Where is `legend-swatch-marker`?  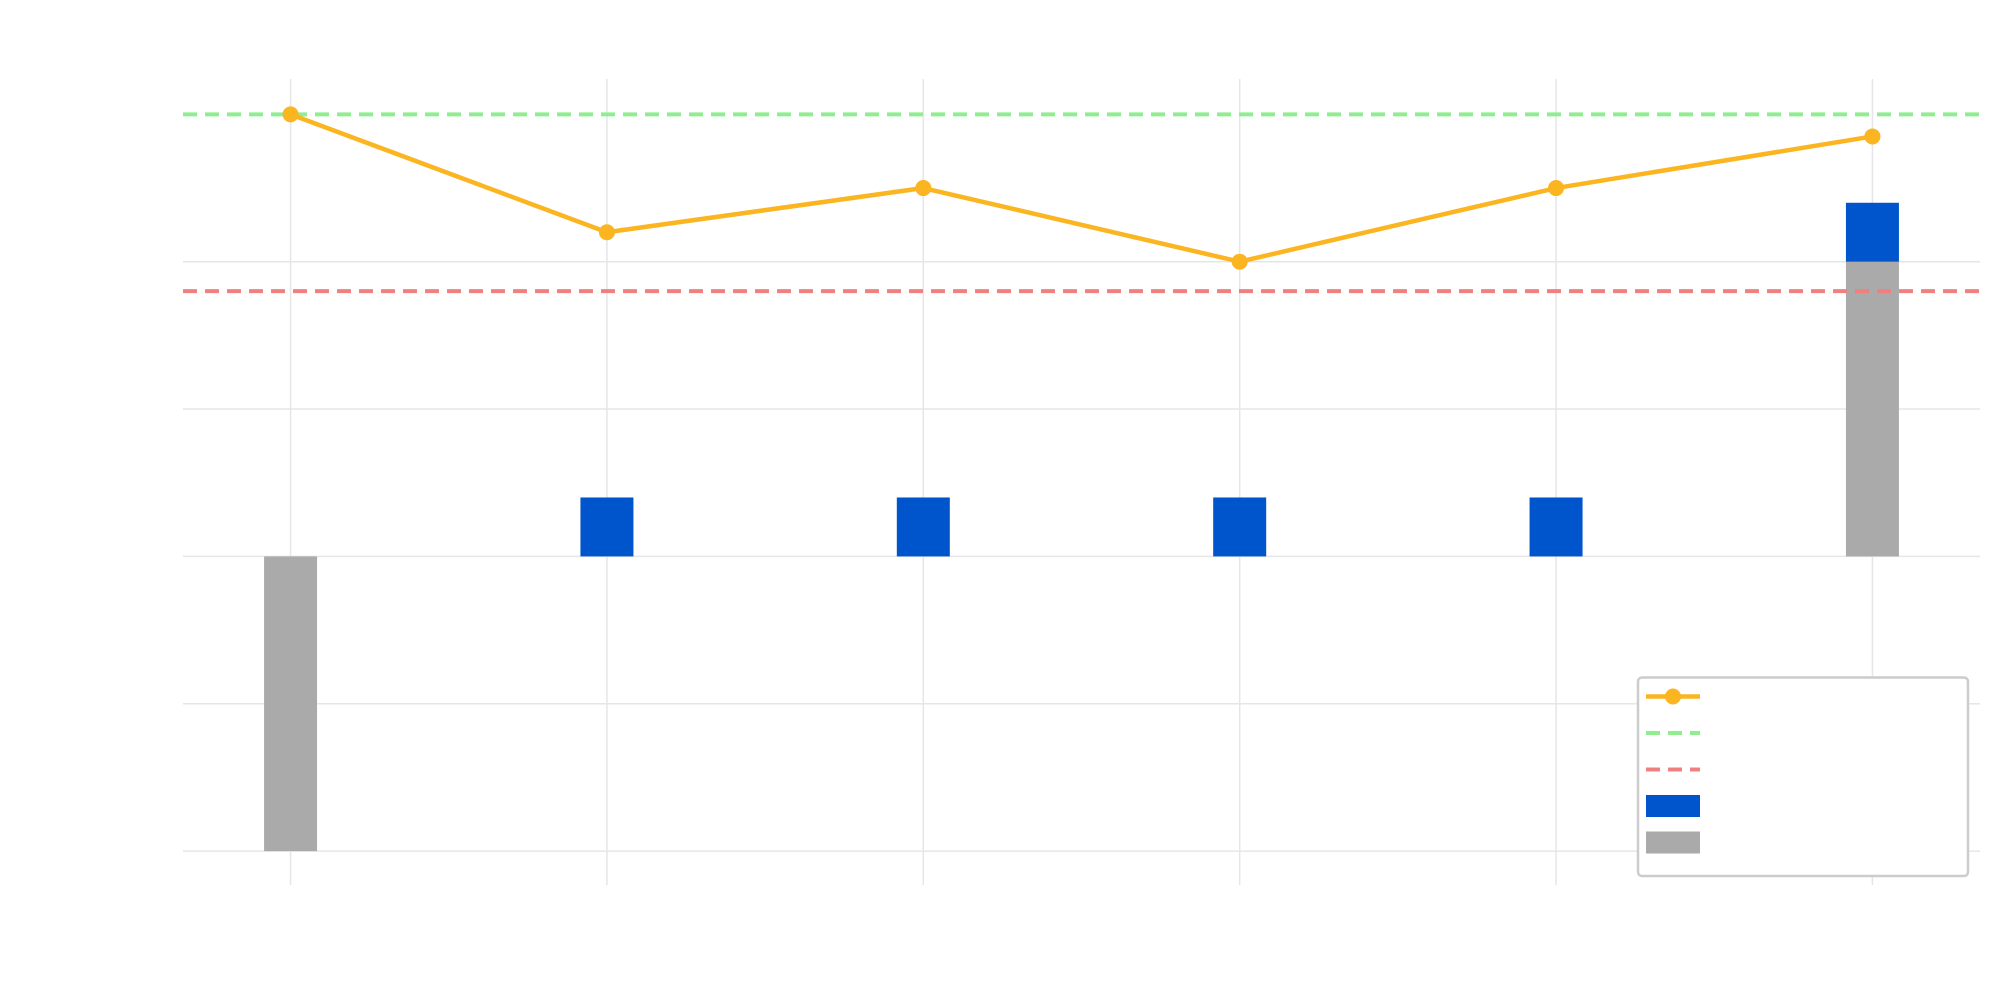 legend-swatch-marker is located at coordinates (1673, 696).